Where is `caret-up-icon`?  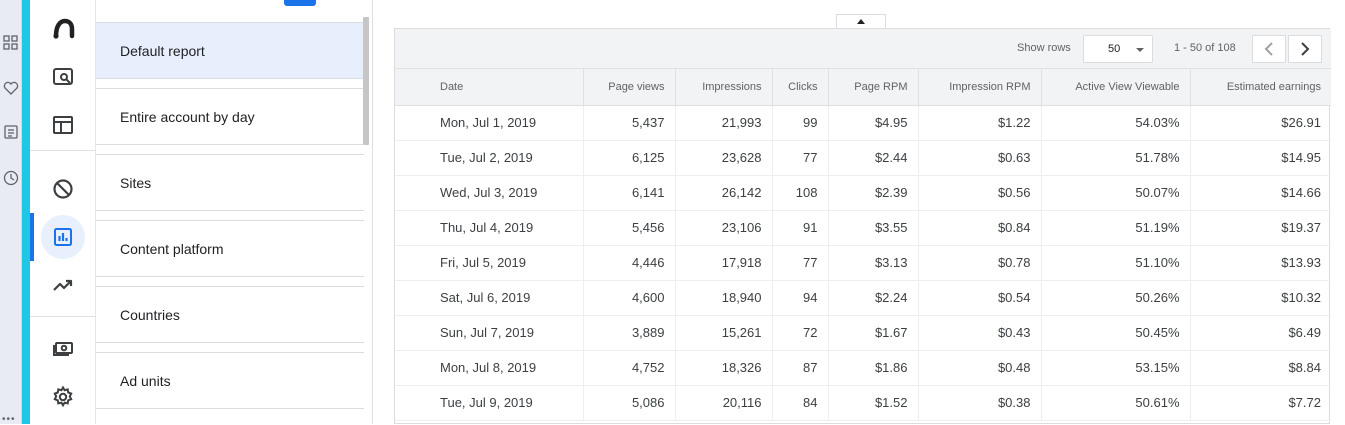 caret-up-icon is located at coordinates (861, 21).